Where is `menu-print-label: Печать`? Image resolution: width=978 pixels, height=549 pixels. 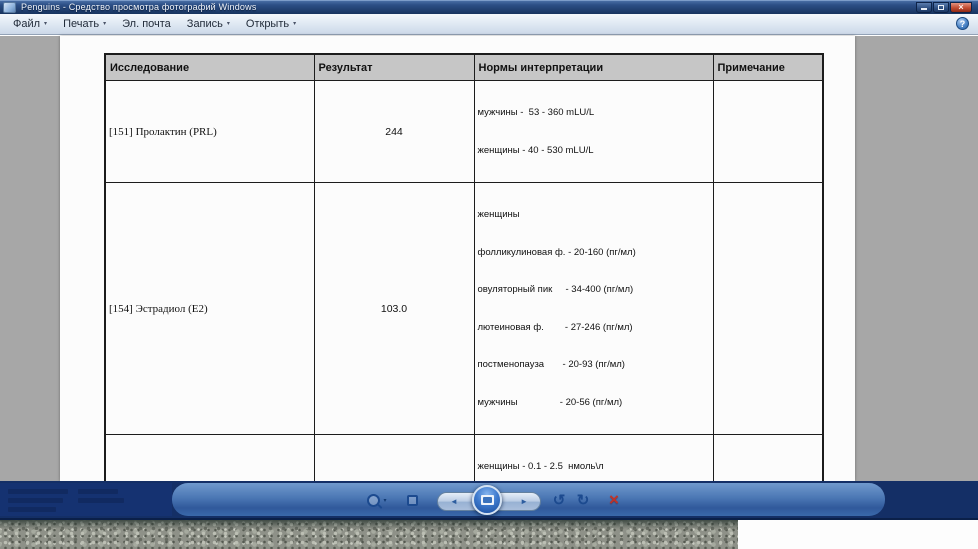 menu-print-label: Печать is located at coordinates (81, 24).